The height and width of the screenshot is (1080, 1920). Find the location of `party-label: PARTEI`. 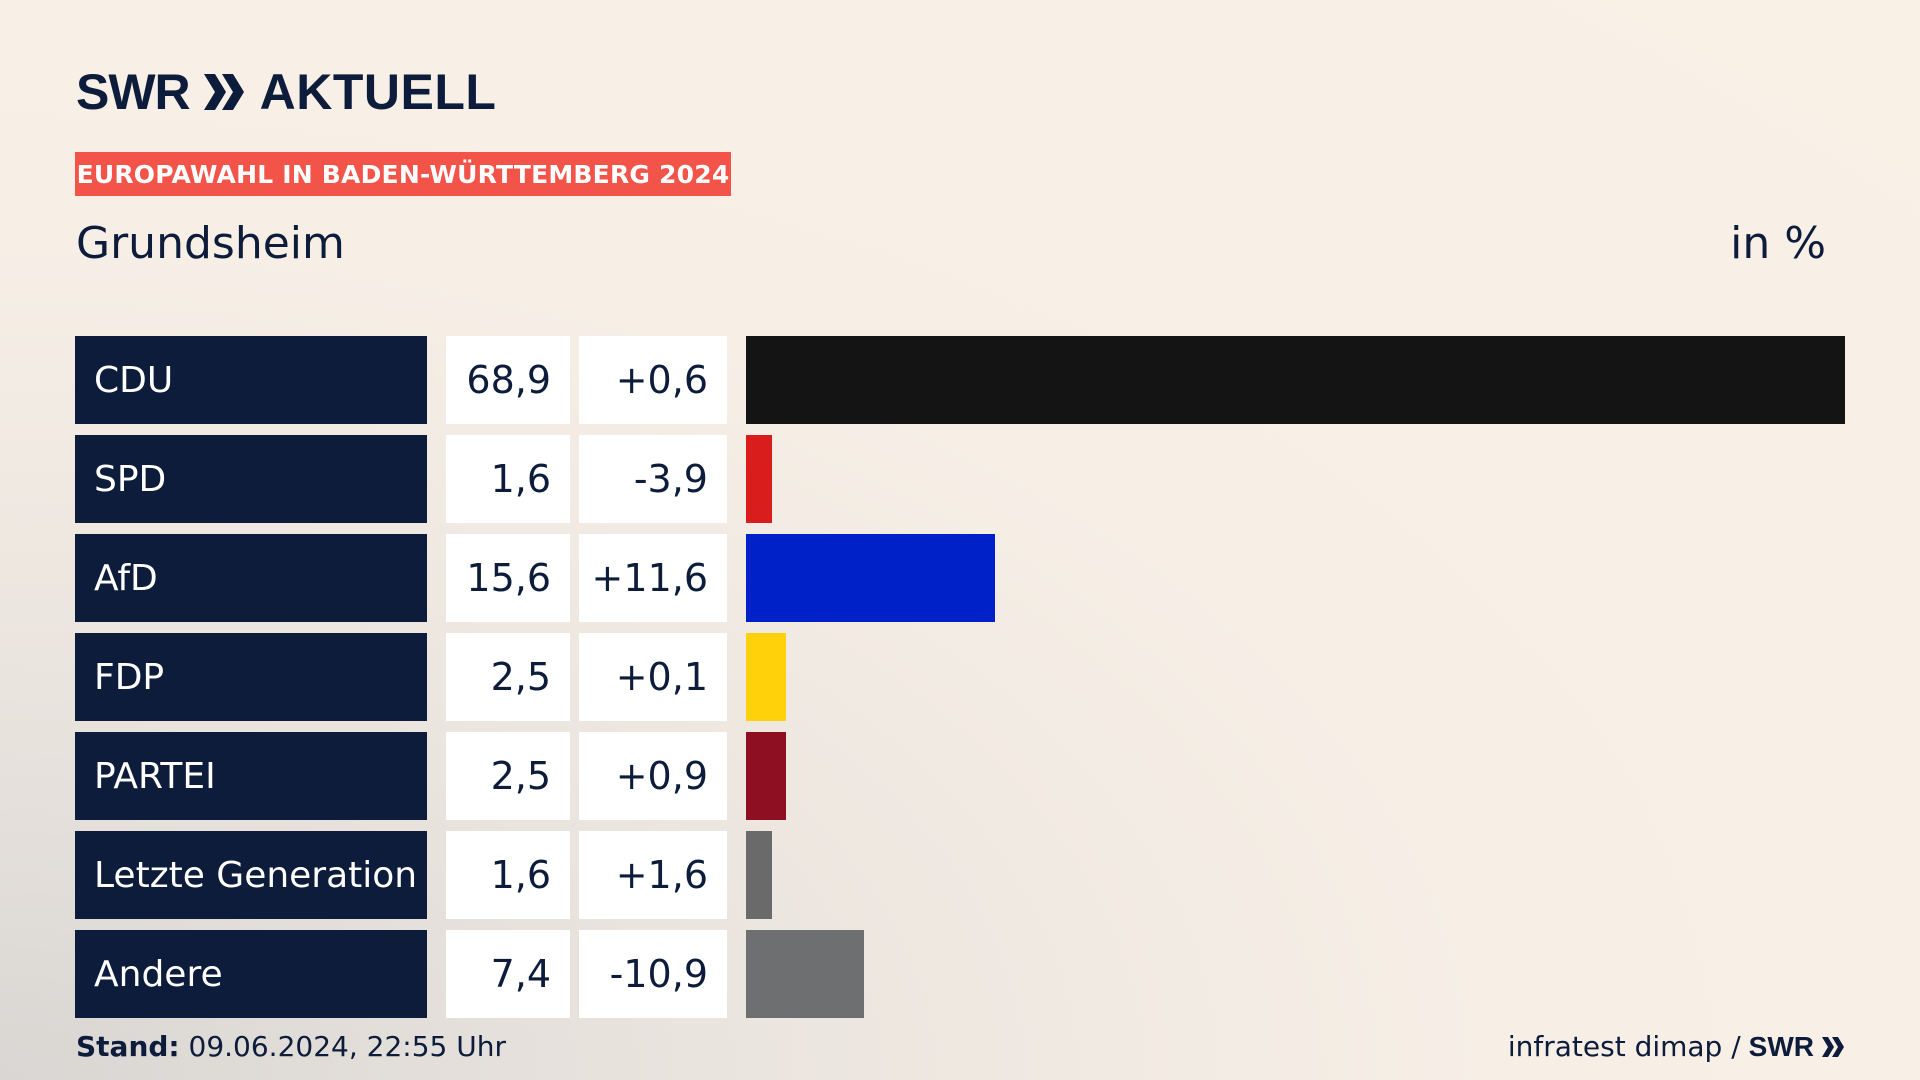

party-label: PARTEI is located at coordinates (251, 776).